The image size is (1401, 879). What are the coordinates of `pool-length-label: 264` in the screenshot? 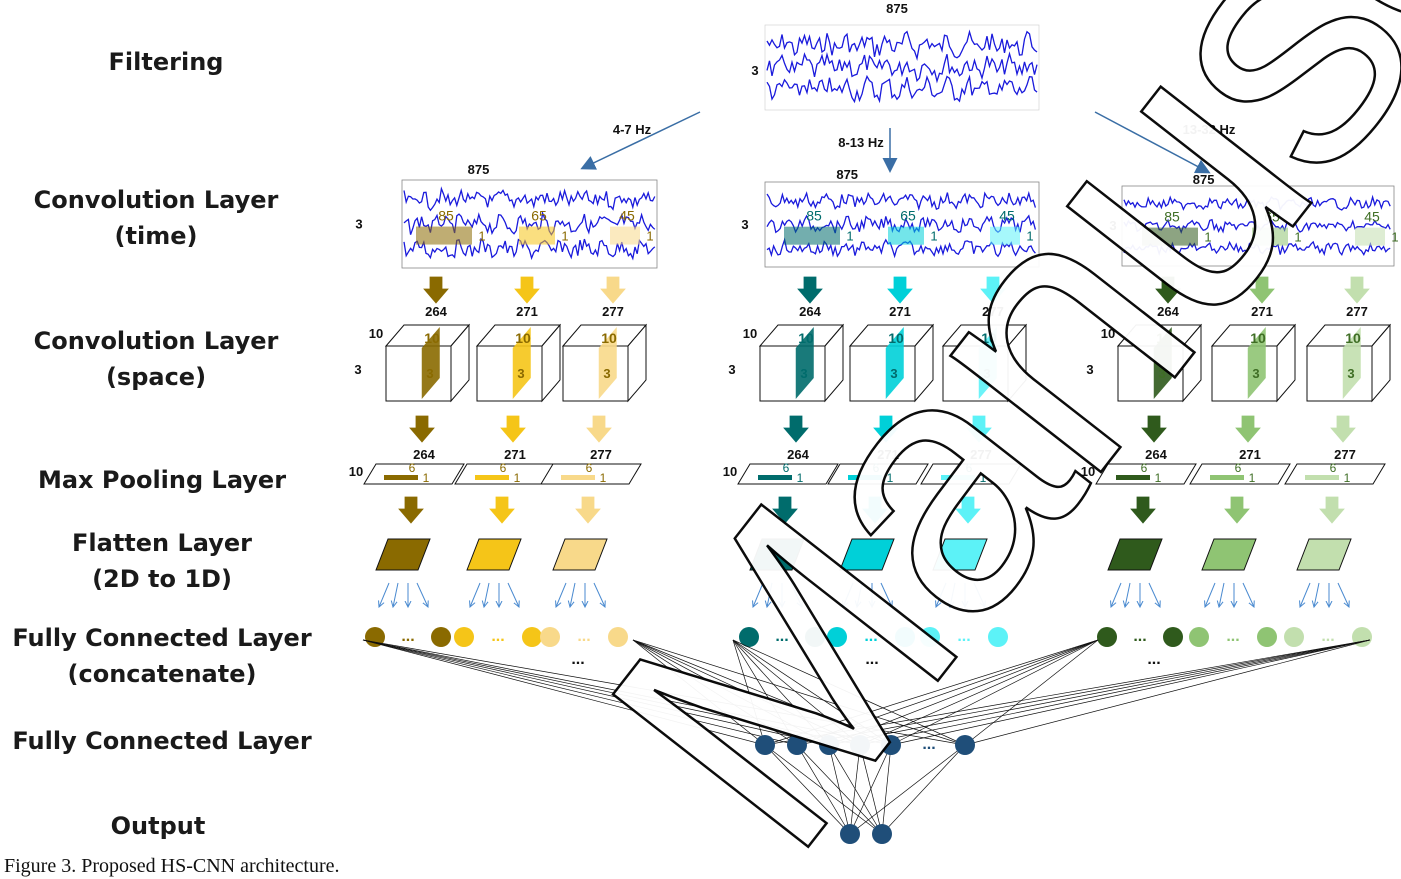 It's located at (424, 454).